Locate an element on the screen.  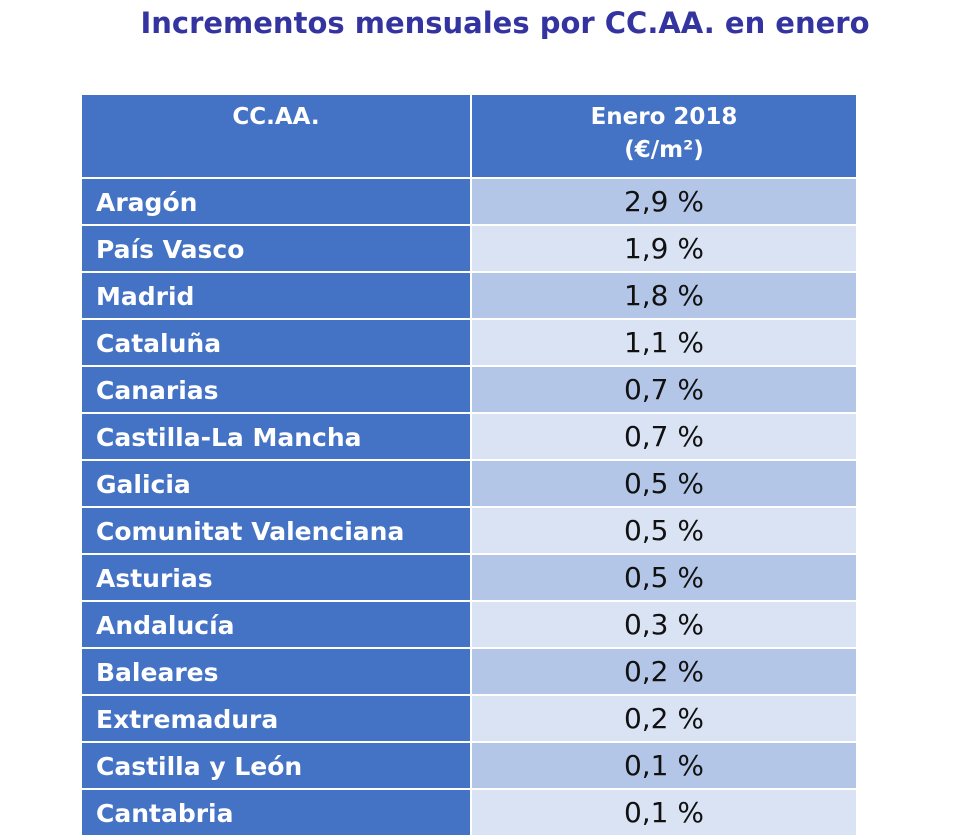
value-cell: 2,9 % is located at coordinates (664, 201).